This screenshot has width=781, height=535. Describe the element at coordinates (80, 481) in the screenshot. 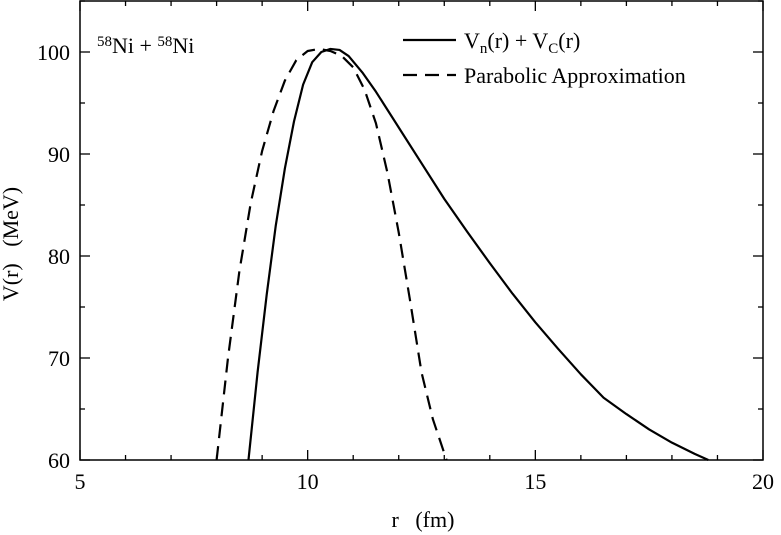

I see `x-tick-label-5: 5` at that location.